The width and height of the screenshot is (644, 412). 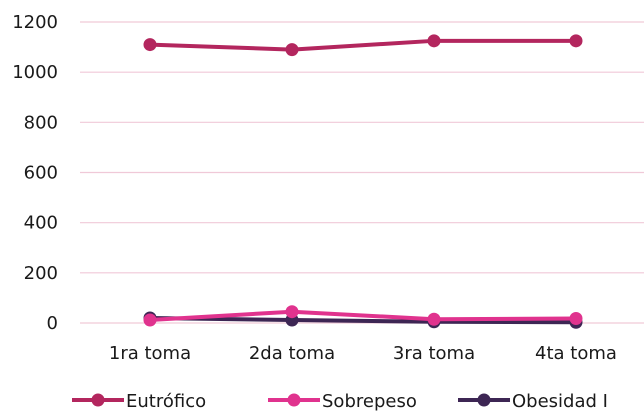 I want to click on legend: Eutrófico Sobrepeso Obesidad I, so click(x=340, y=401).